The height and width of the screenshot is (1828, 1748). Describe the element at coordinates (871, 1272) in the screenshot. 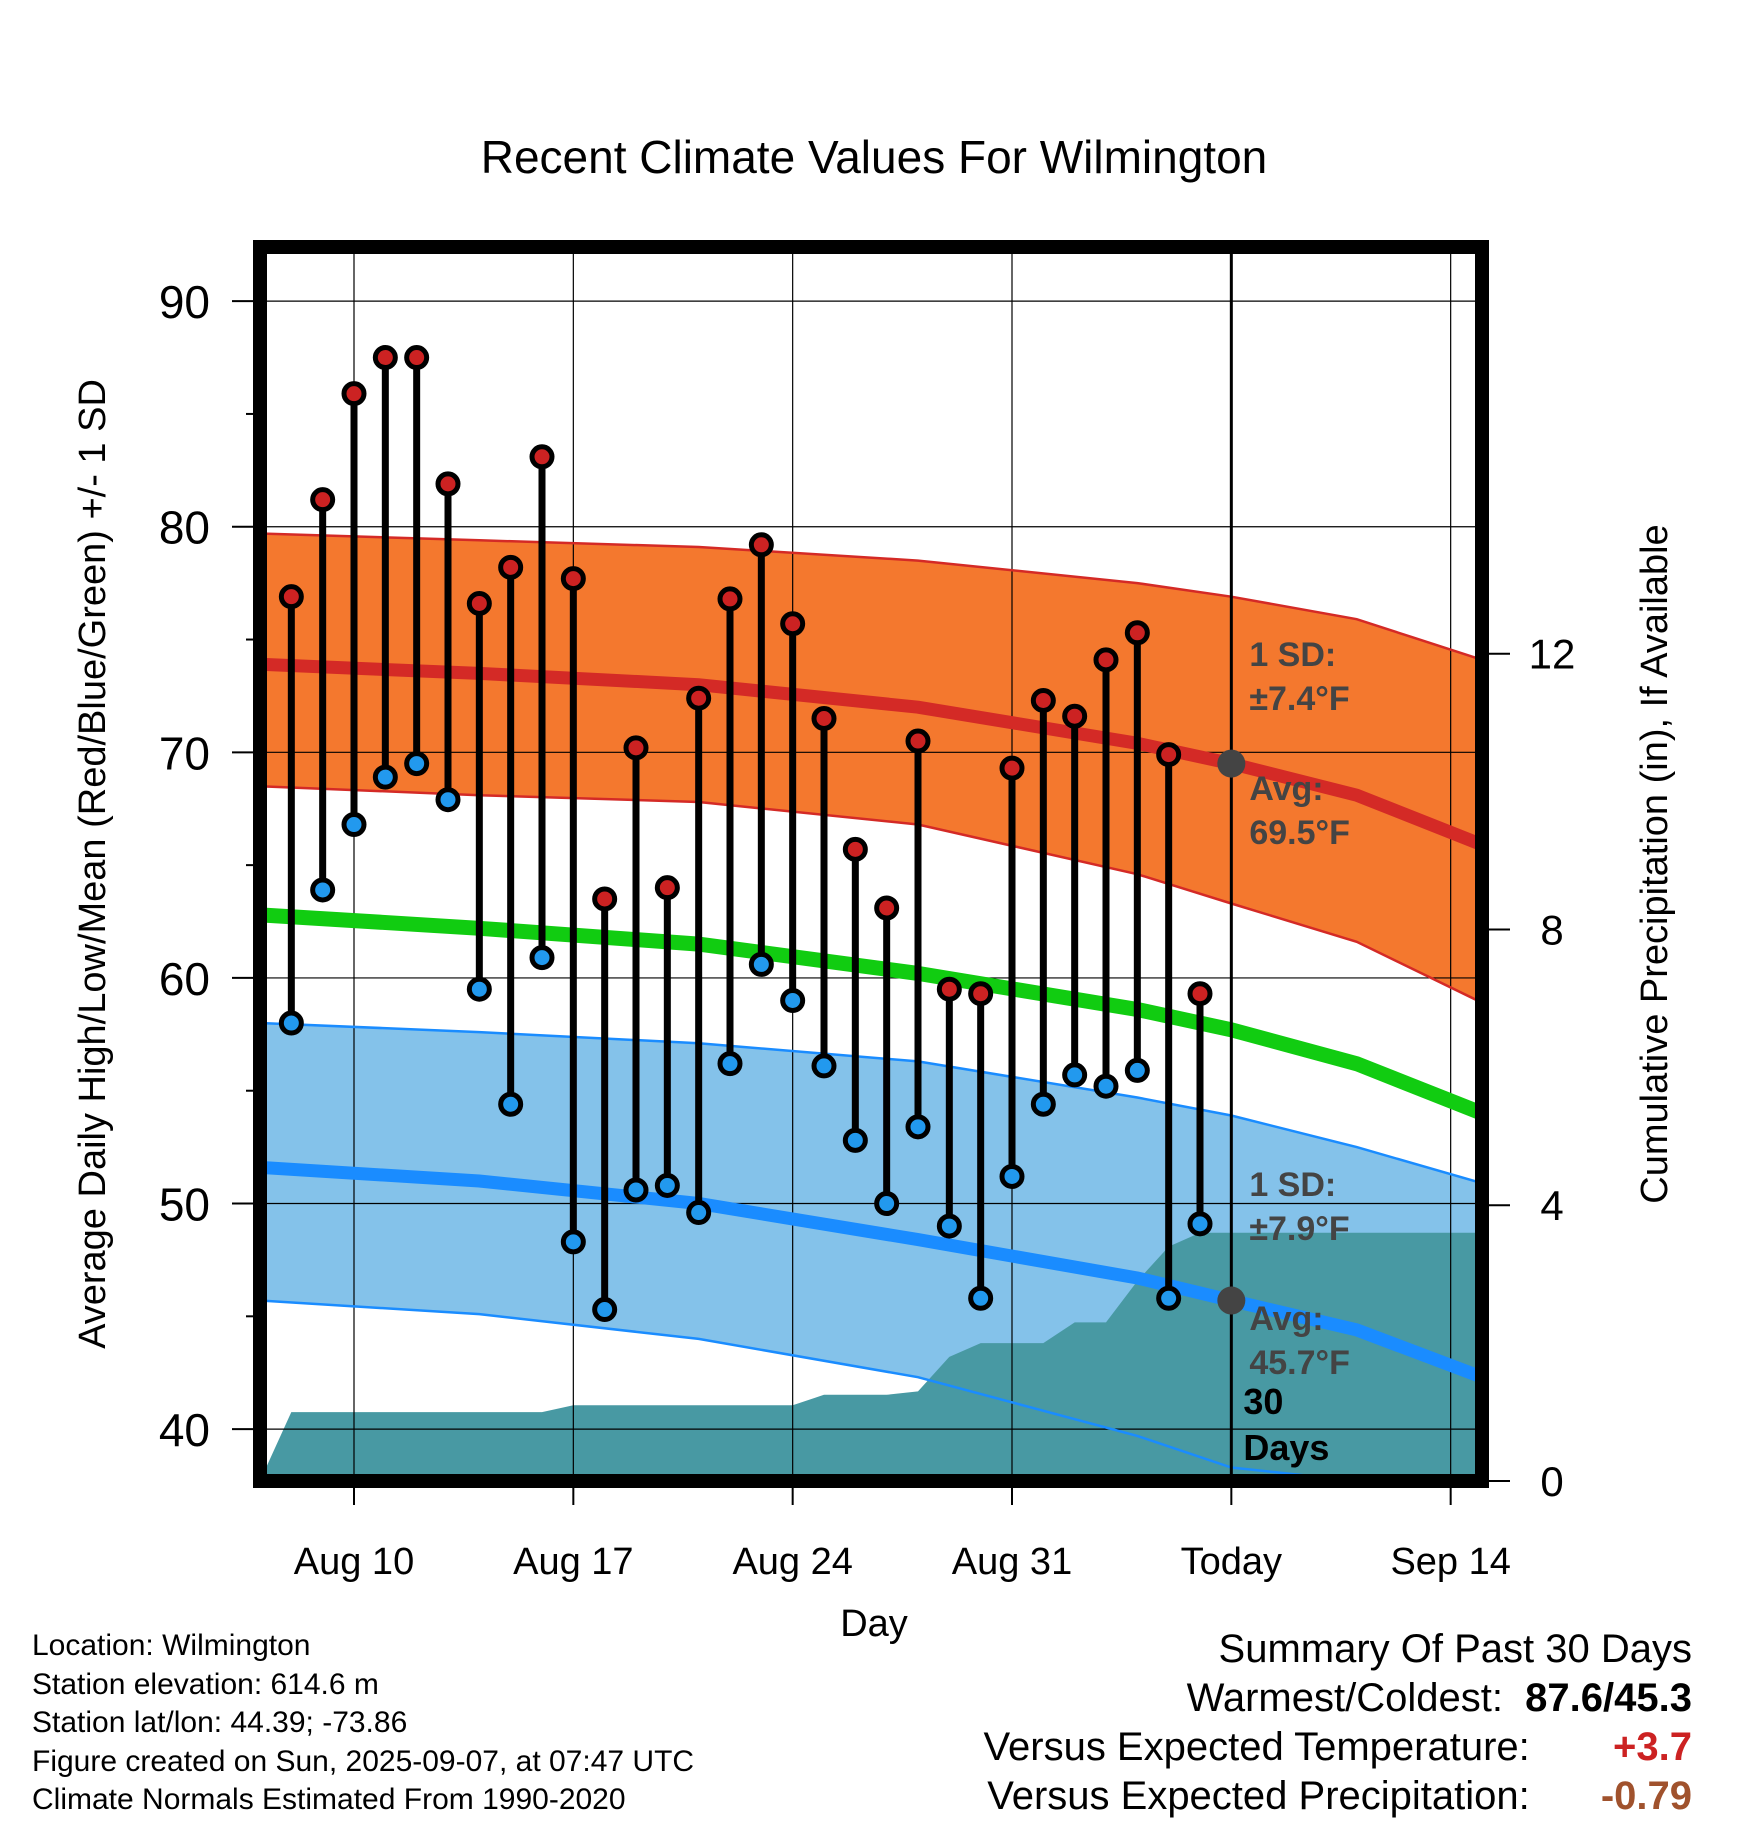

I see `low-avg-line` at that location.